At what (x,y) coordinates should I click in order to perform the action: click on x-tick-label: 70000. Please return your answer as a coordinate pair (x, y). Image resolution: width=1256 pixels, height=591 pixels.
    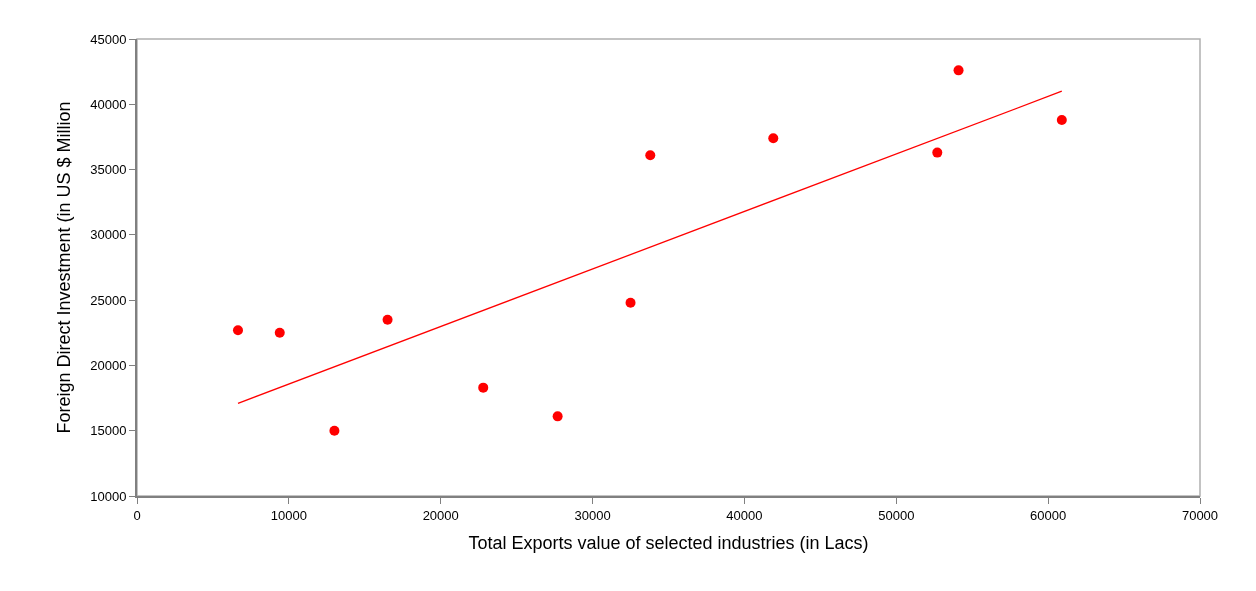
    Looking at the image, I should click on (1200, 515).